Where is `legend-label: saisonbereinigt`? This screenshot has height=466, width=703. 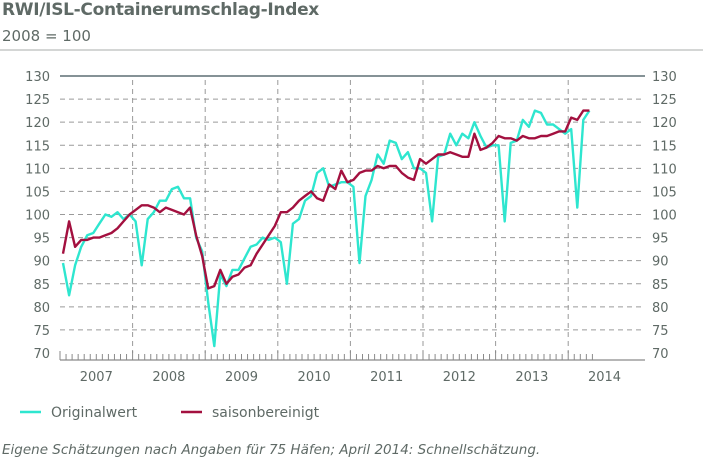
legend-label: saisonbereinigt is located at coordinates (266, 413).